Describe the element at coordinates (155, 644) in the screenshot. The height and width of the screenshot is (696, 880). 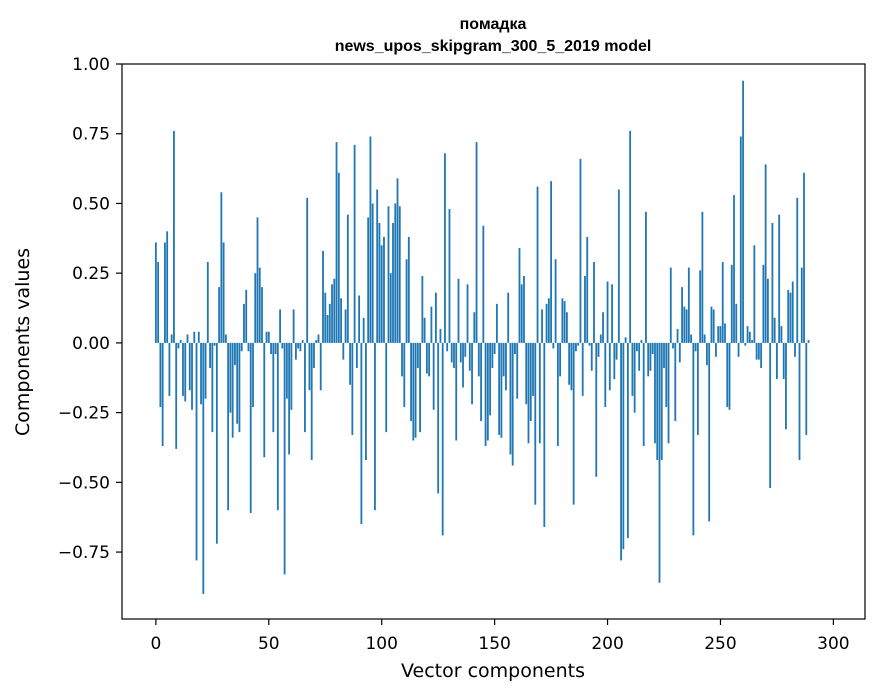
I see `x-tick-label: 0` at that location.